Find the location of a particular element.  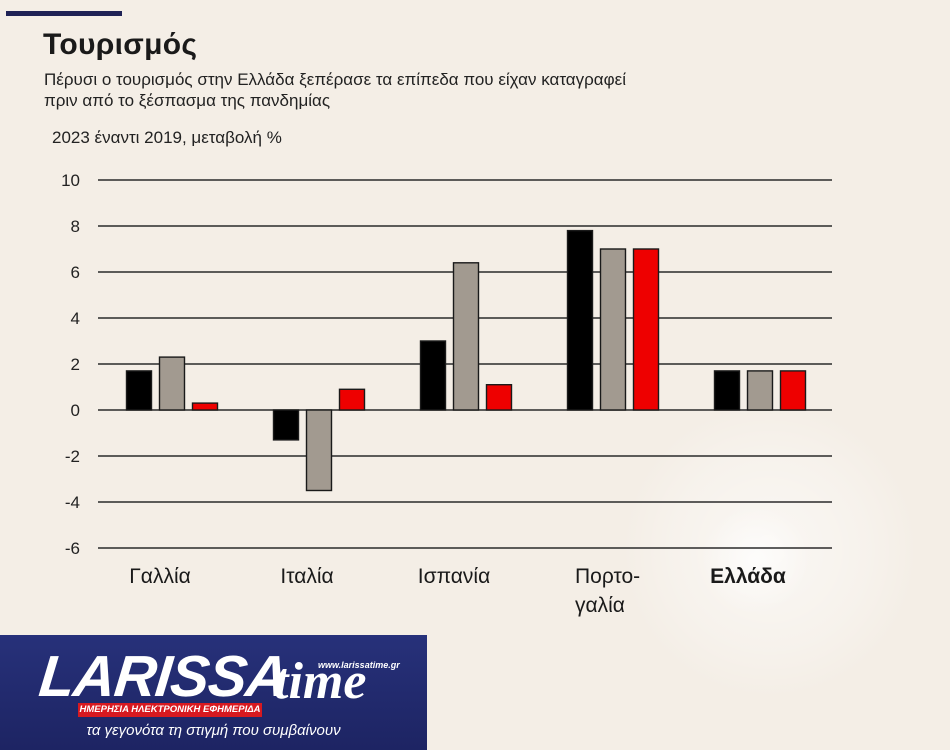

y-tick-label: -6 is located at coordinates (72, 548).